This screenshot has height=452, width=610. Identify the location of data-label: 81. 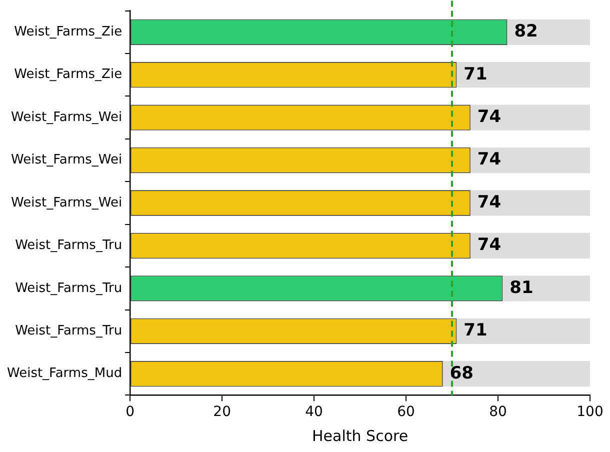
(522, 288).